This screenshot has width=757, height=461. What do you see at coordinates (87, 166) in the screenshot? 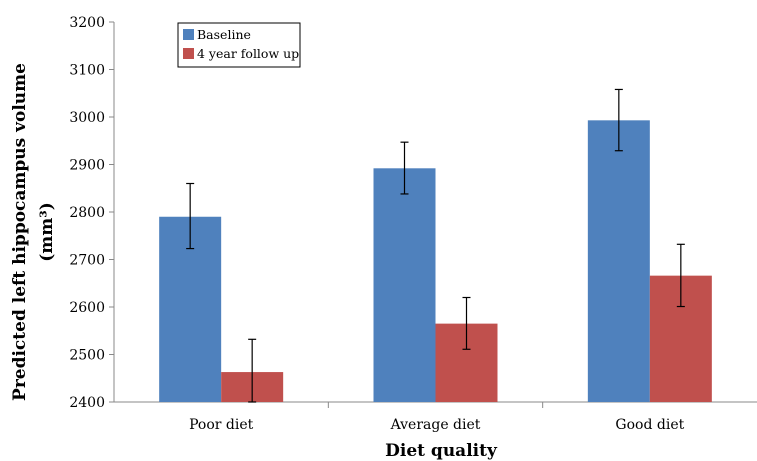
I see `y-tick-label: 2900` at bounding box center [87, 166].